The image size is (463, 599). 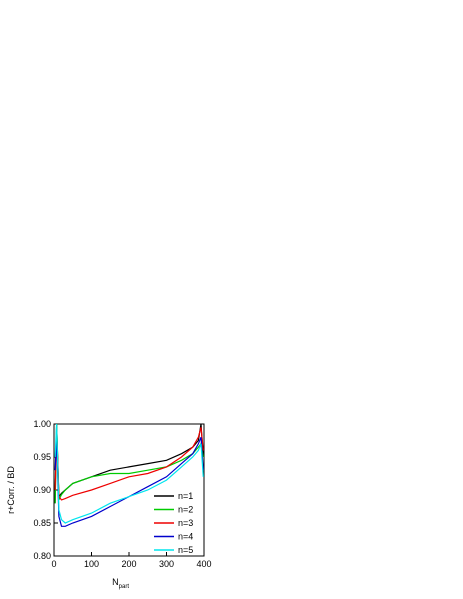 I want to click on y-tick-label: 0.90, so click(x=42, y=490).